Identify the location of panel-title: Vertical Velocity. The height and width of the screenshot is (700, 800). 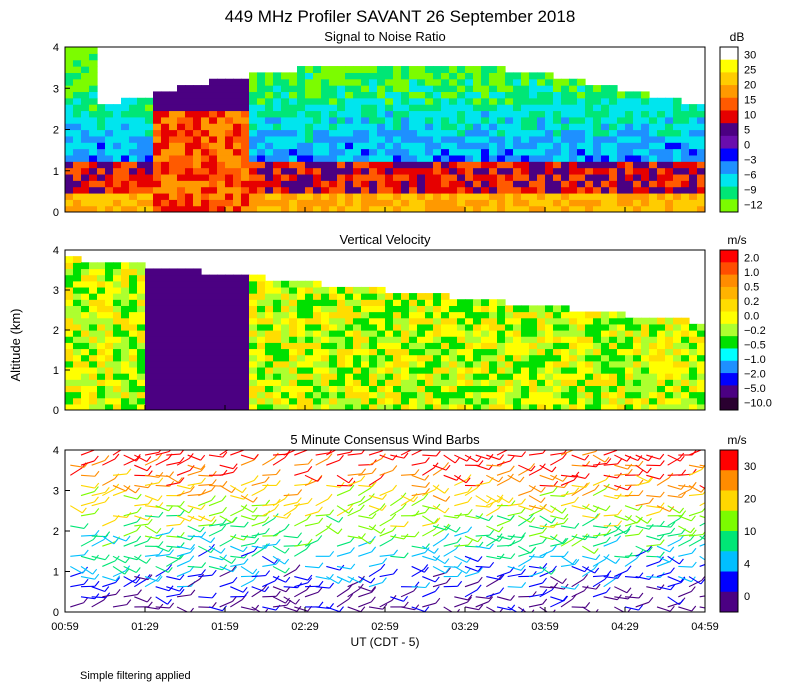
(385, 239).